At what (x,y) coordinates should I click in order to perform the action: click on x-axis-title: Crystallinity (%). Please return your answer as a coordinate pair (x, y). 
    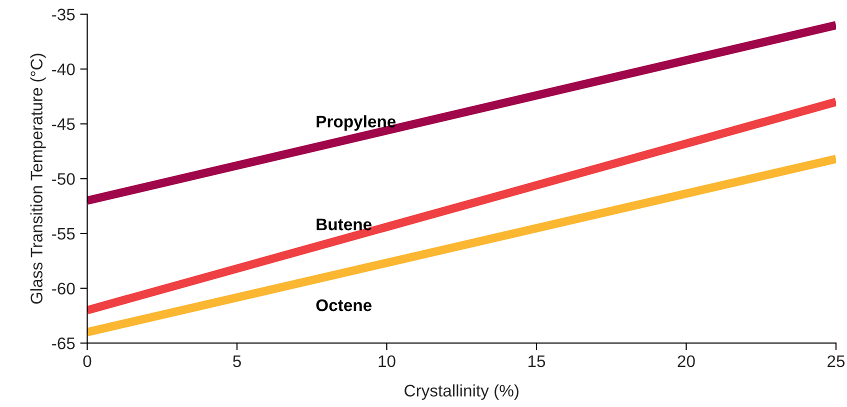
    Looking at the image, I should click on (461, 392).